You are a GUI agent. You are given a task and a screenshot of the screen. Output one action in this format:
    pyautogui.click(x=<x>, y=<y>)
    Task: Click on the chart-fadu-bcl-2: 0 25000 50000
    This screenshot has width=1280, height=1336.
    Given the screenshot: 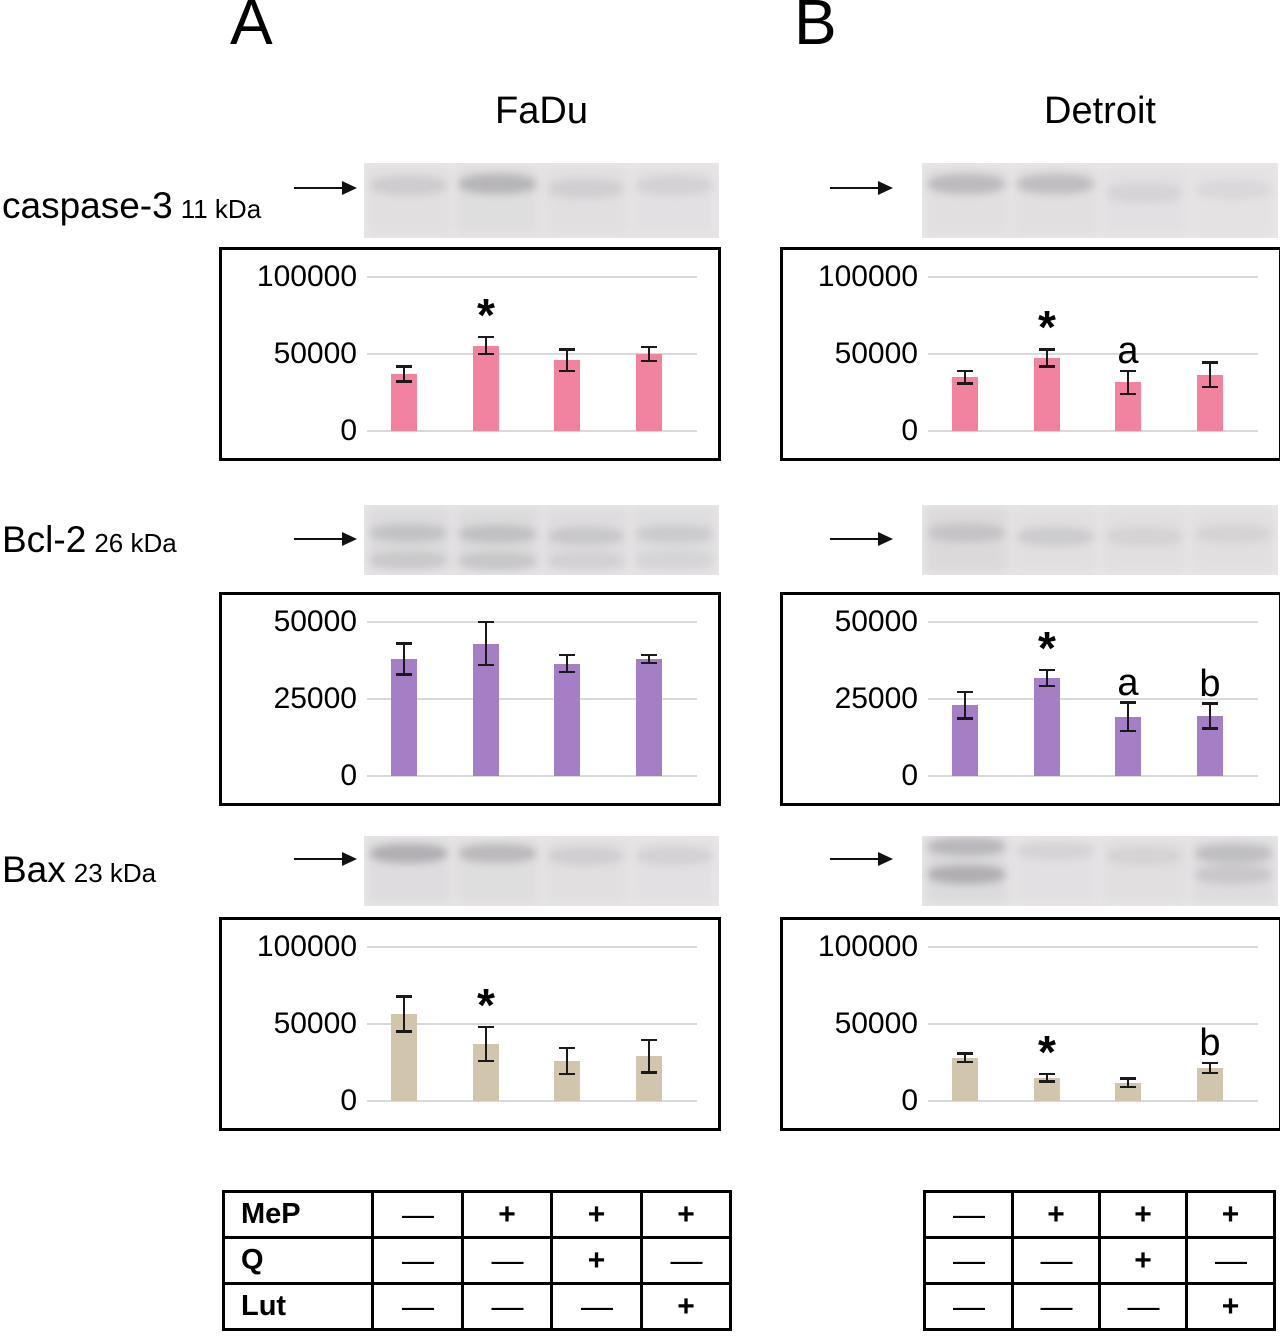 What is the action you would take?
    pyautogui.click(x=470, y=699)
    